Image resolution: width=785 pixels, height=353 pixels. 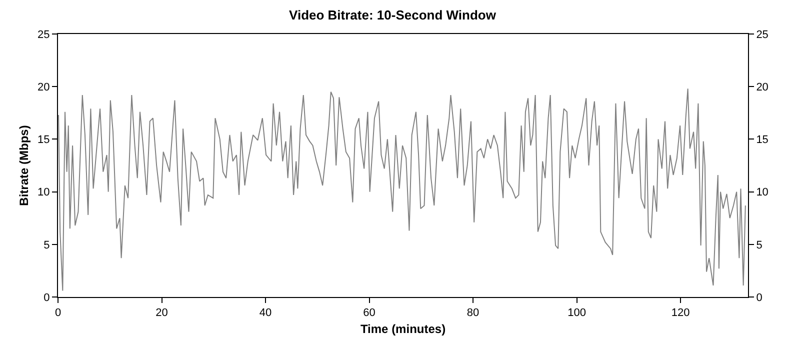 What do you see at coordinates (369, 313) in the screenshot?
I see `x-tick-label: 60` at bounding box center [369, 313].